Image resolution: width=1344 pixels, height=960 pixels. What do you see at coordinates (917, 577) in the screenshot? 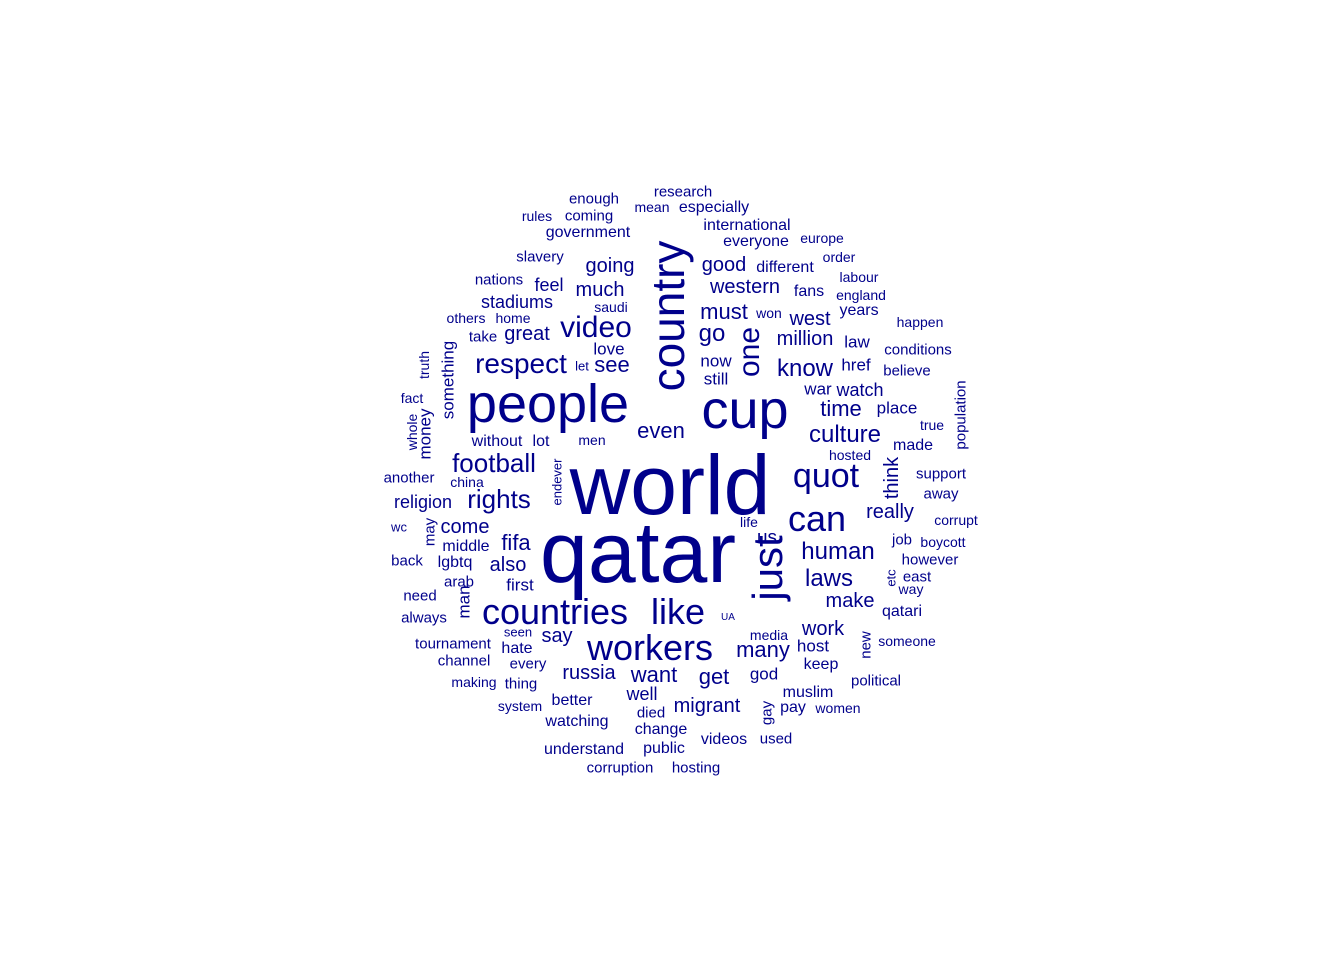
I see `cloud-word: east` at bounding box center [917, 577].